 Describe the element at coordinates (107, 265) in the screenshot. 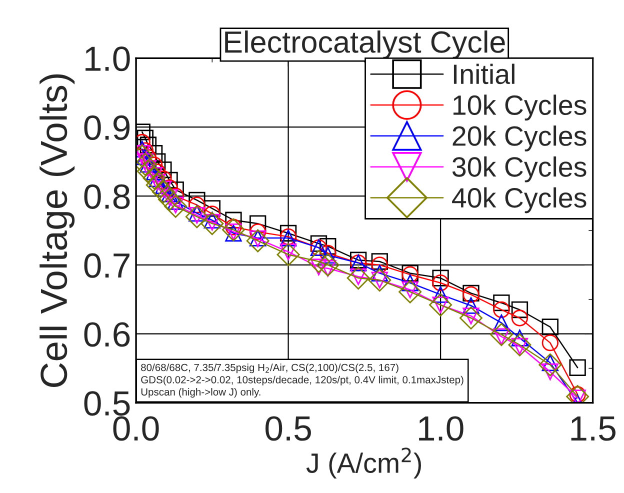

I see `y-tick-label: 0.7` at that location.